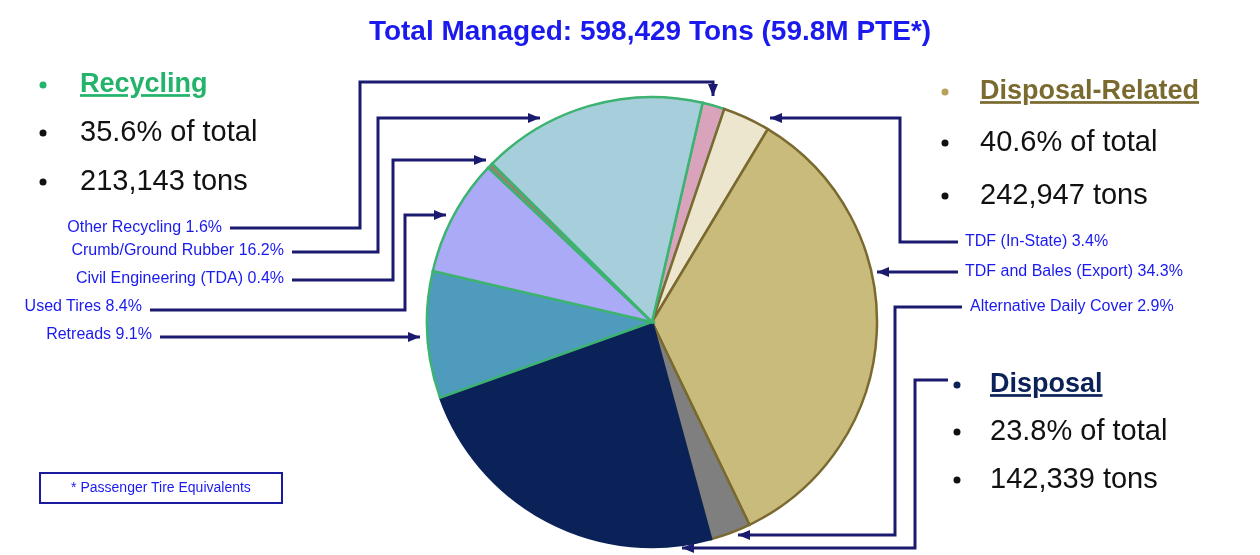 The height and width of the screenshot is (555, 1260). I want to click on text: 23.8% of total, so click(1079, 429).